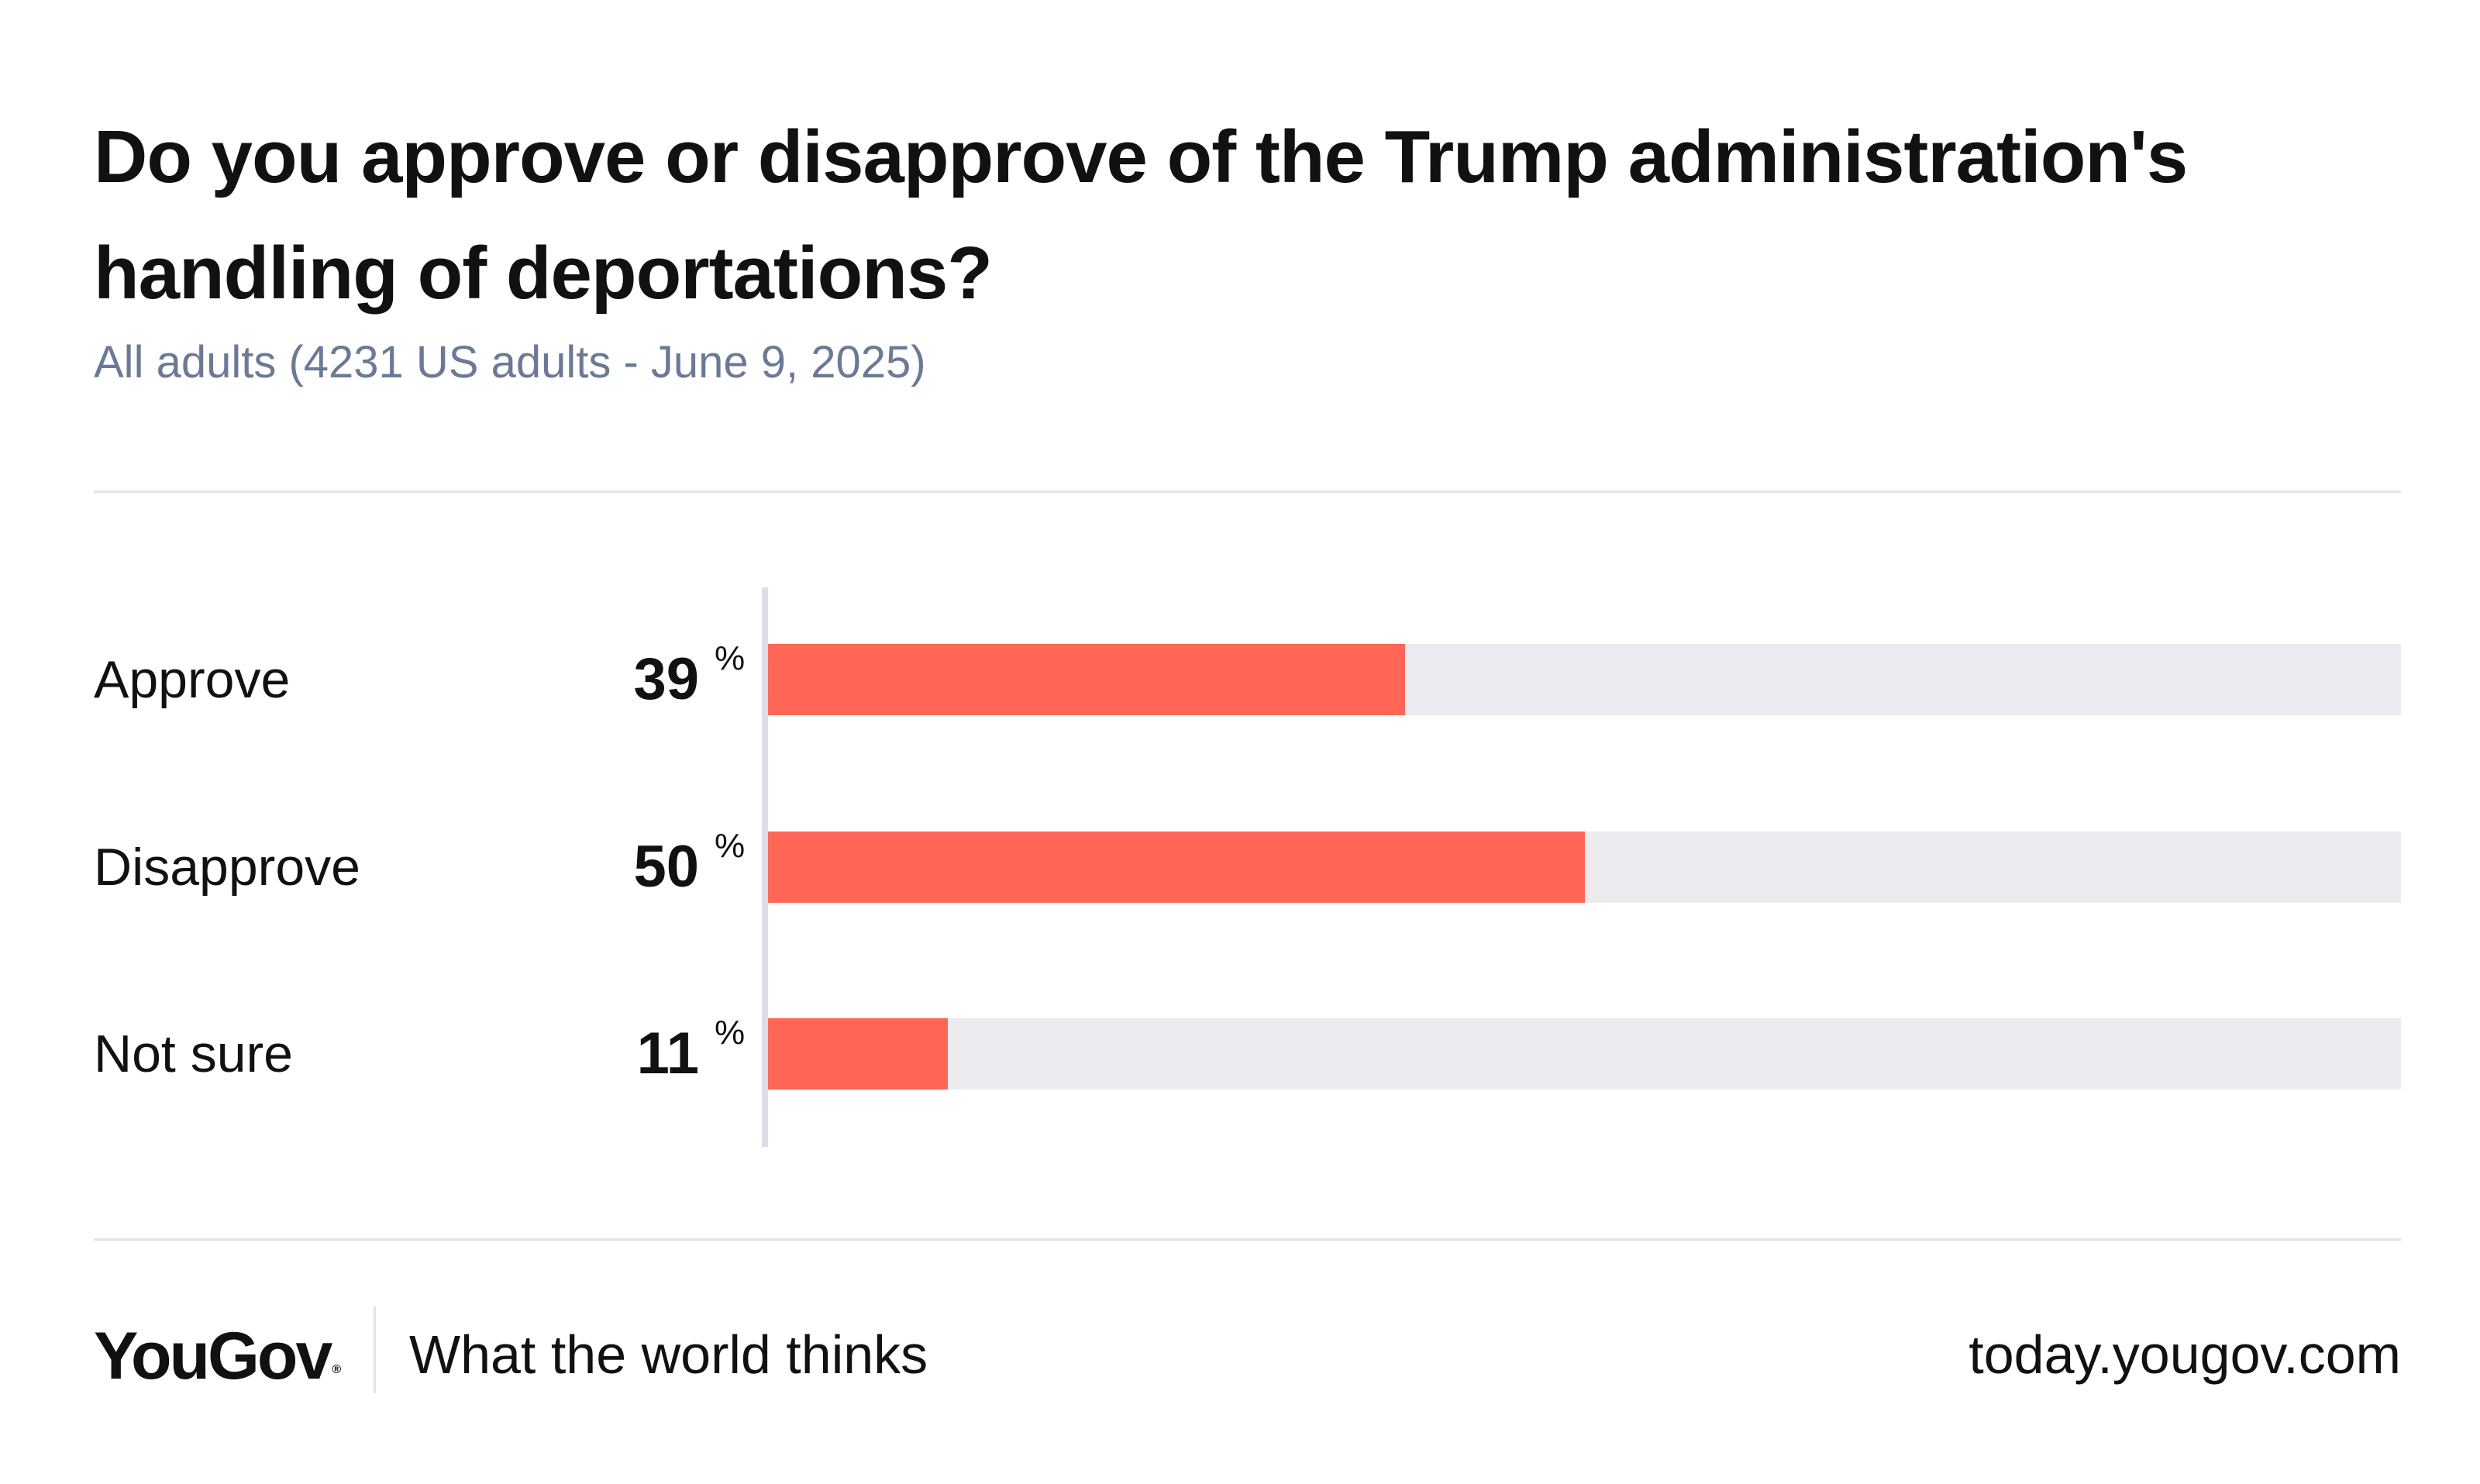  I want to click on footer-tagline: What the world thinks, so click(668, 1354).